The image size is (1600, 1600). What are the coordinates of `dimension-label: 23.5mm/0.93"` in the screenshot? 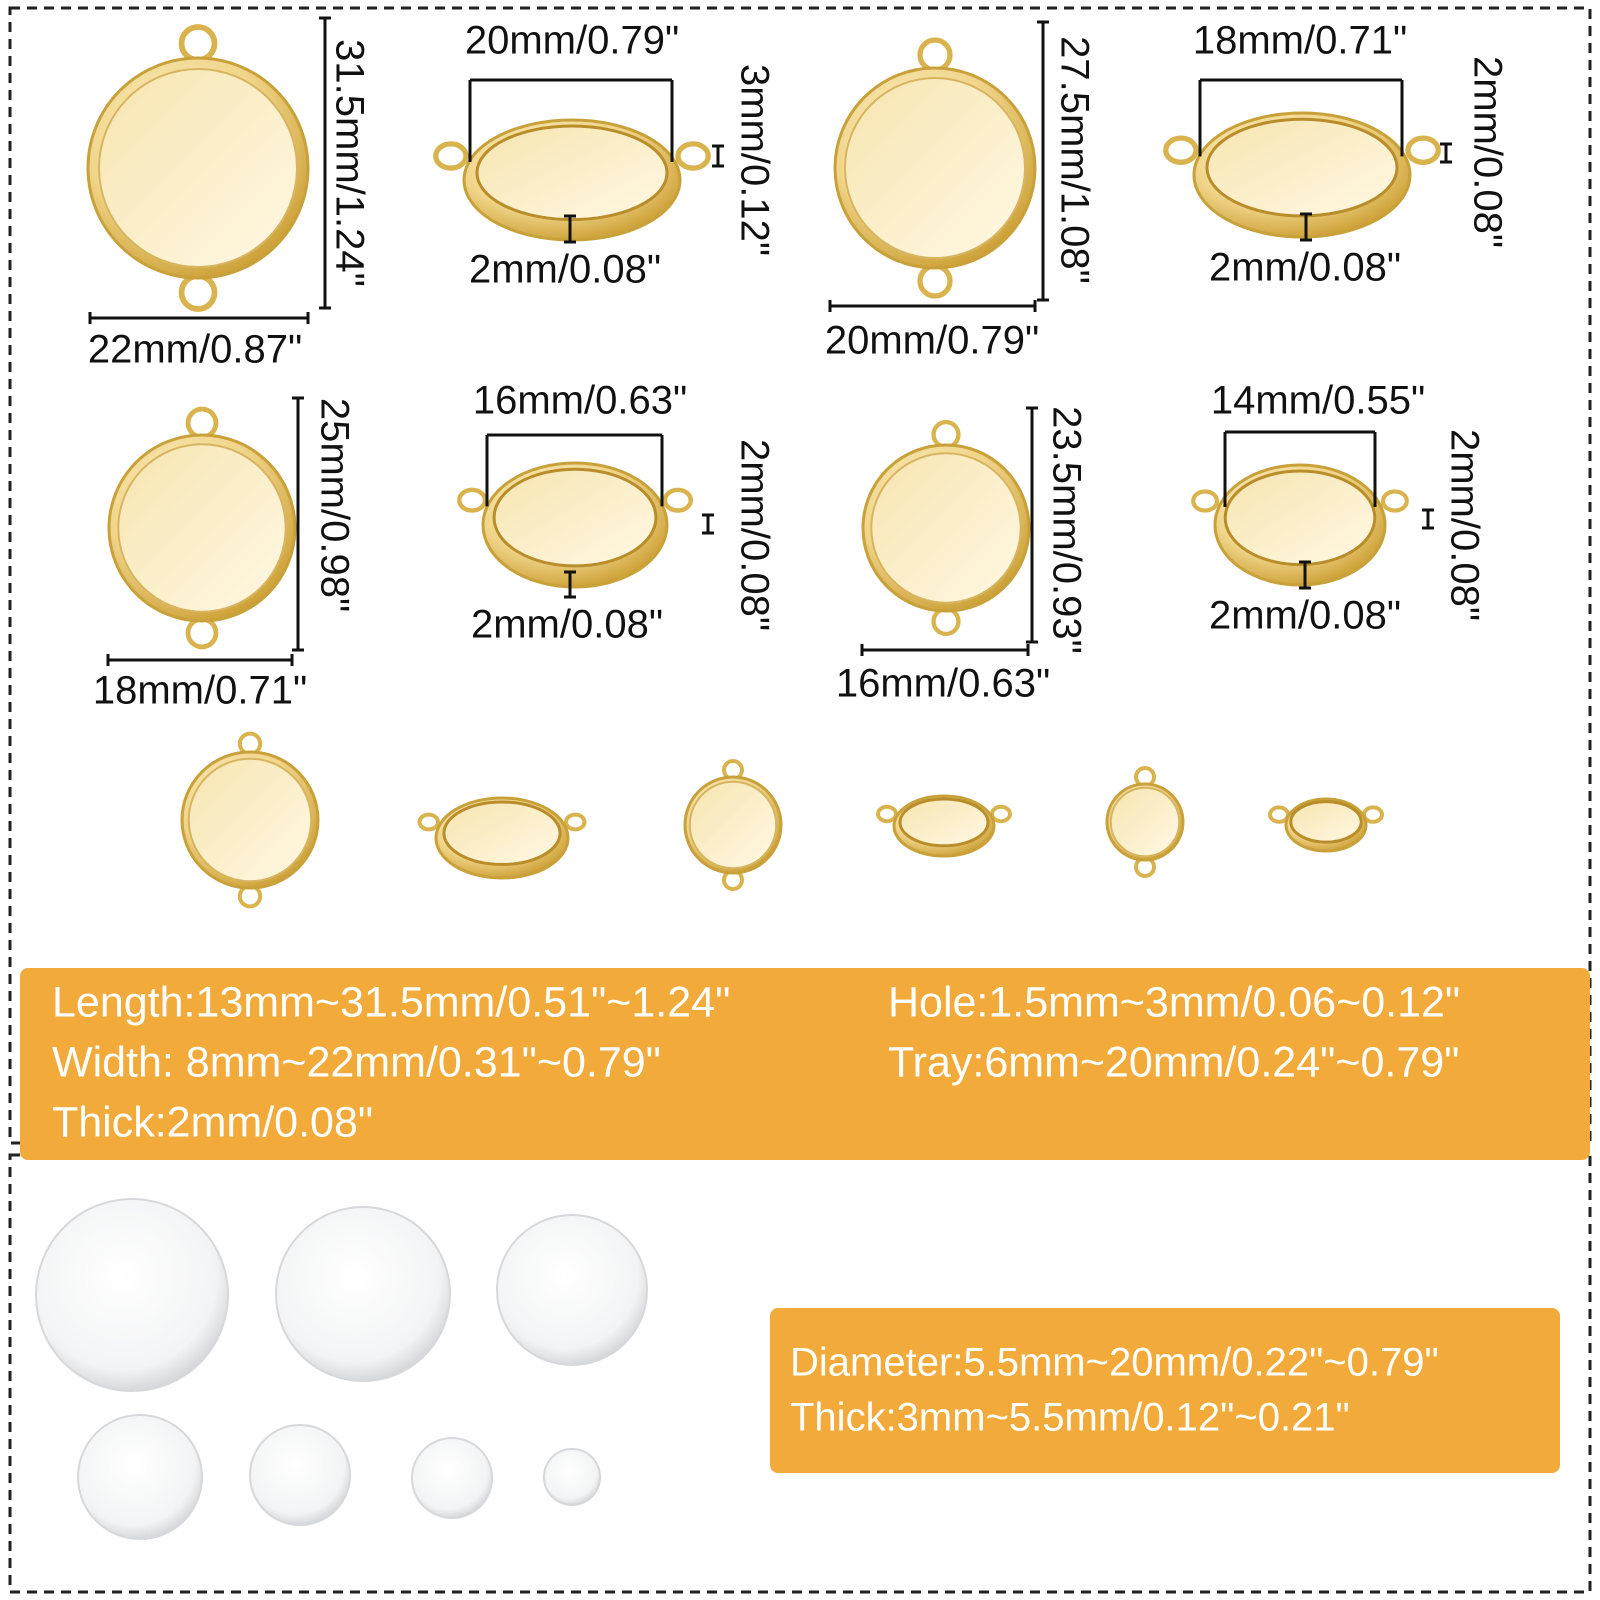 It's located at (1066, 530).